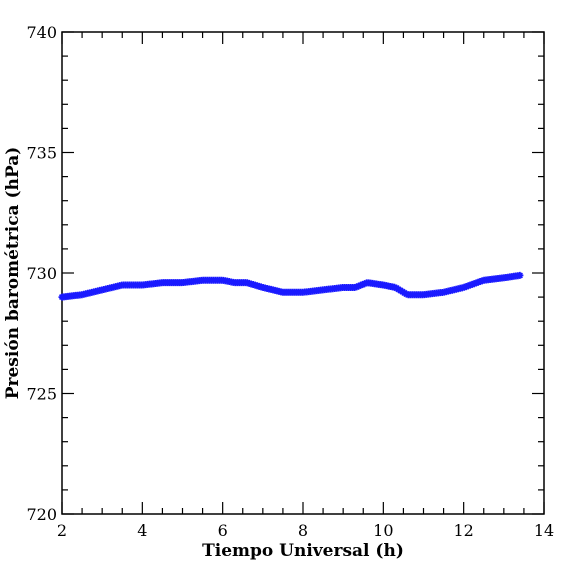 The width and height of the screenshot is (574, 574). I want to click on y-tick-label: 735, so click(41, 153).